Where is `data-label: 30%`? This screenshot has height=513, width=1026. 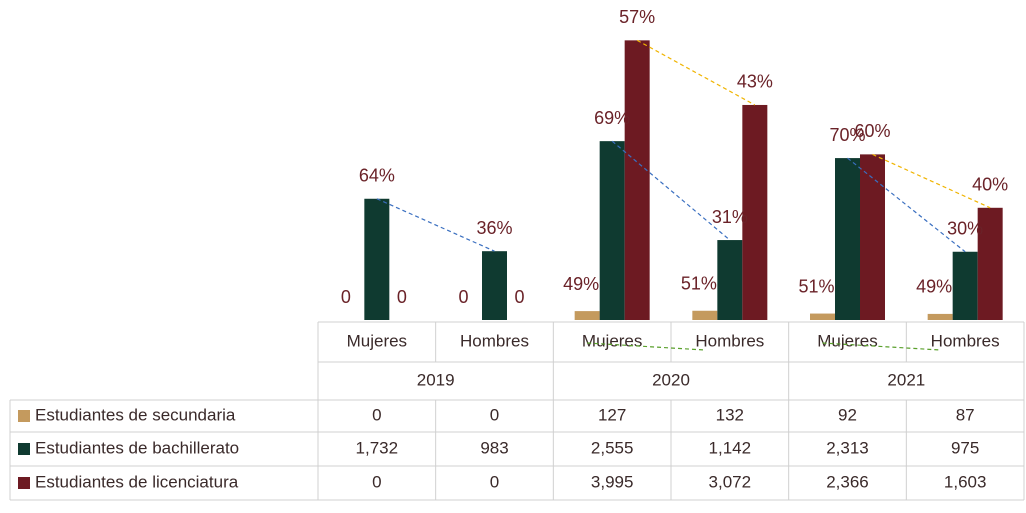
data-label: 30% is located at coordinates (965, 229).